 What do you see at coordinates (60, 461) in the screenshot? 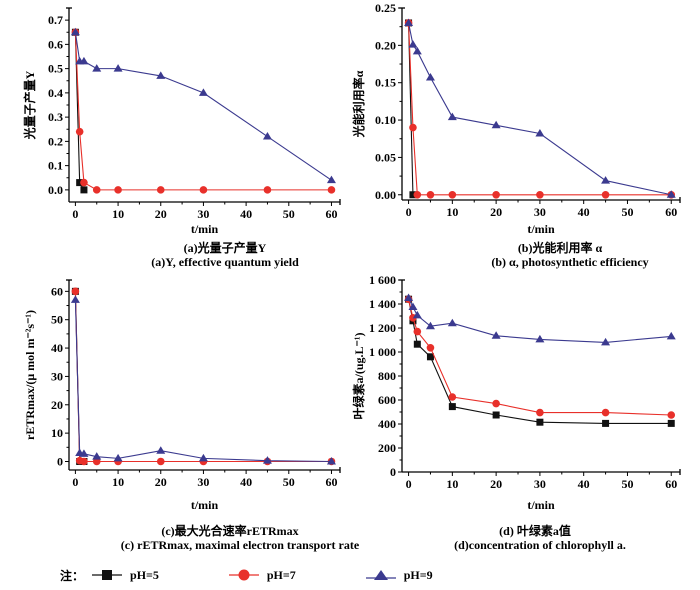
I see `y-tick-label: 0` at bounding box center [60, 461].